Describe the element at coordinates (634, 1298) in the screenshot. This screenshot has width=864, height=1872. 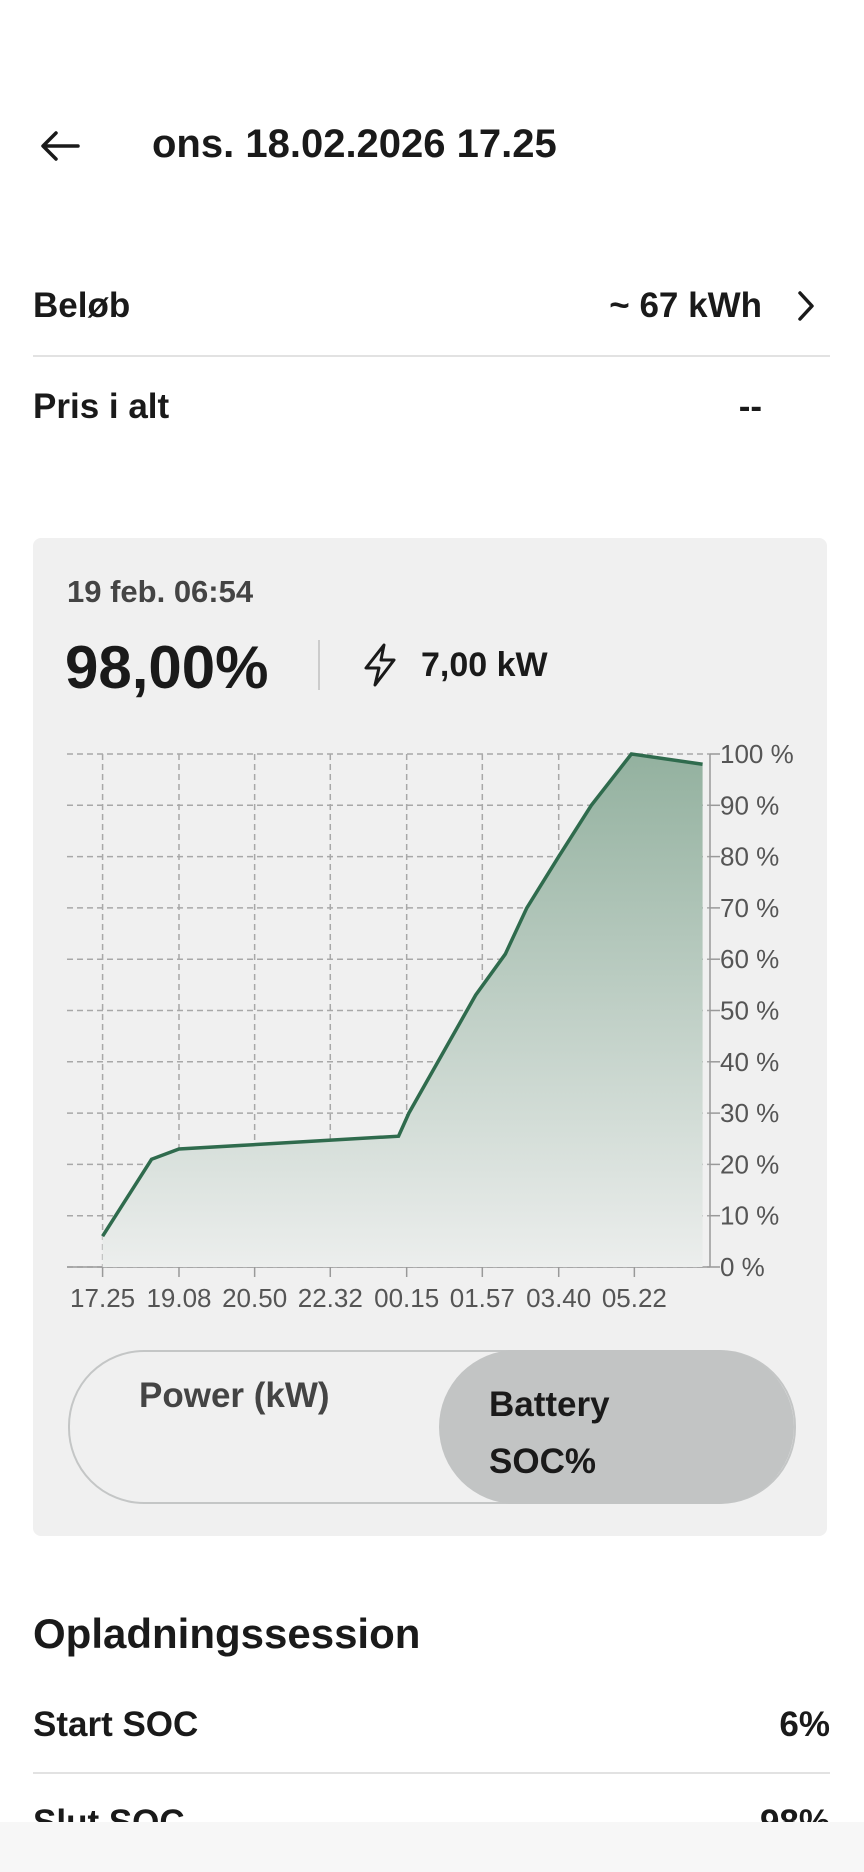
I see `x-tick-label: 05.22` at that location.